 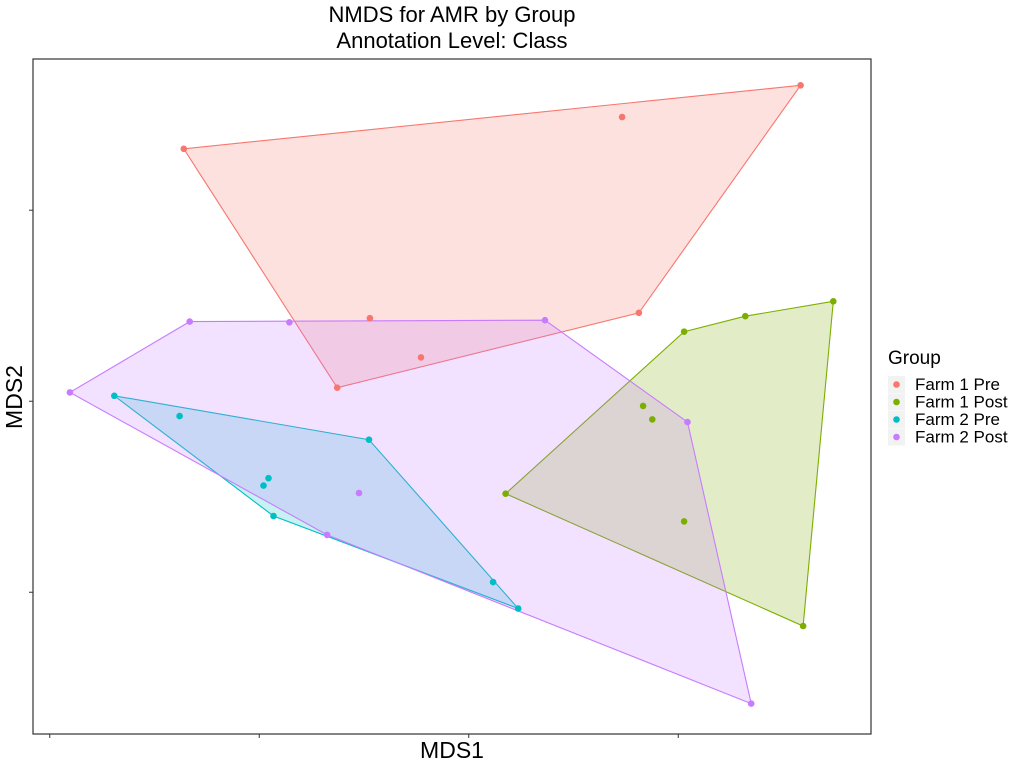 I want to click on legend-item-farm-1-post: Farm 1 Post, so click(x=948, y=402).